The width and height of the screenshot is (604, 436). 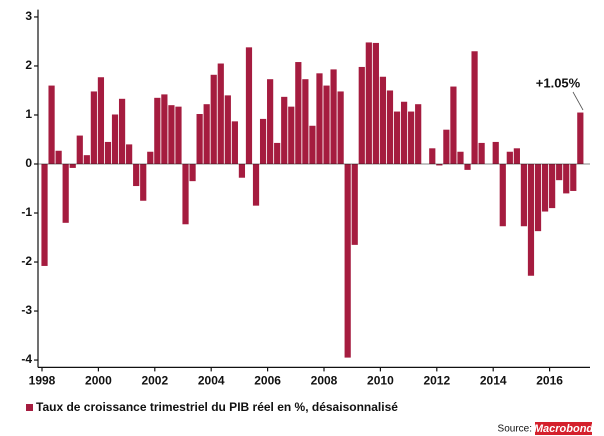 I want to click on y-tick-label: -1, so click(x=26, y=212).